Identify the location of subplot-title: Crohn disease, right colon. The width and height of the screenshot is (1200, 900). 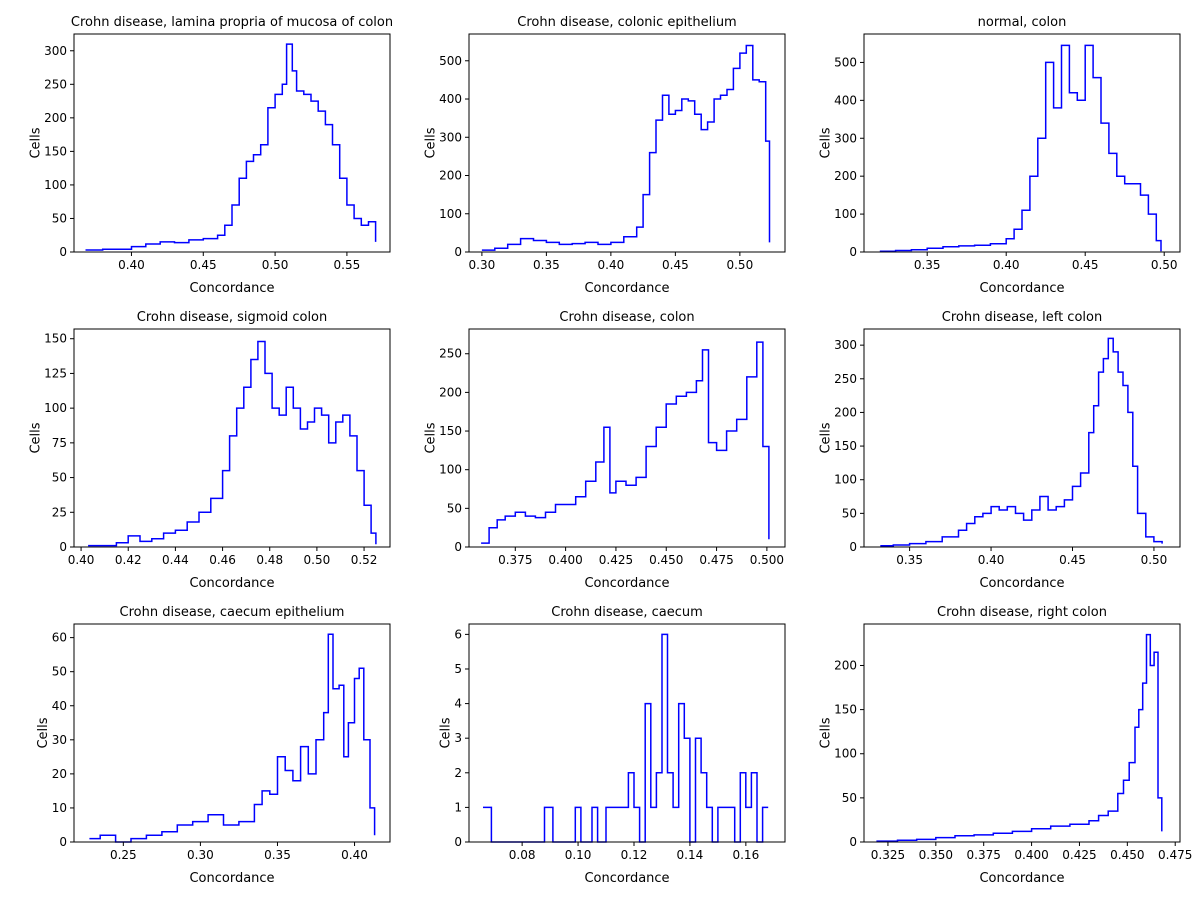
(1022, 612).